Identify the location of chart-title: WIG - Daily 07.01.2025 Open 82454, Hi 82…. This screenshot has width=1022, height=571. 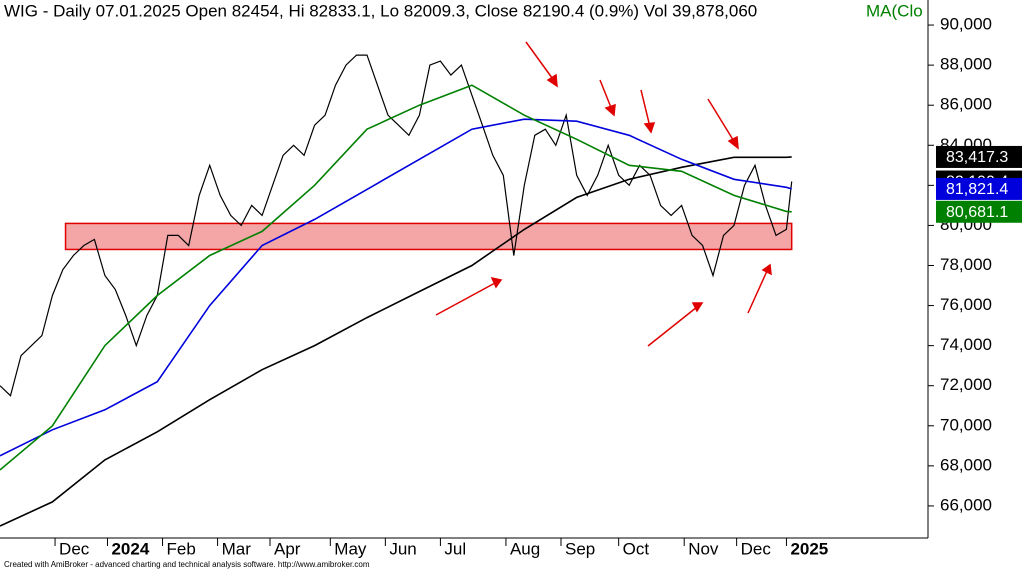
(380, 10).